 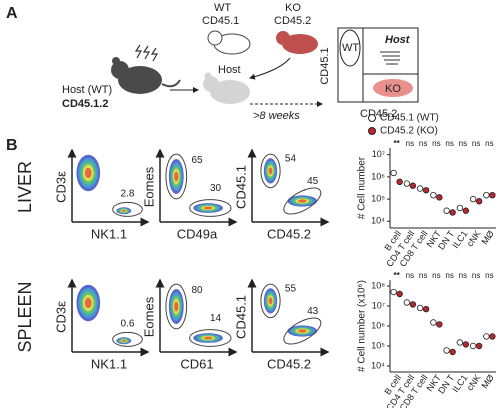 What do you see at coordinates (325, 65) in the screenshot?
I see `gate-y-label: CD45.1` at bounding box center [325, 65].